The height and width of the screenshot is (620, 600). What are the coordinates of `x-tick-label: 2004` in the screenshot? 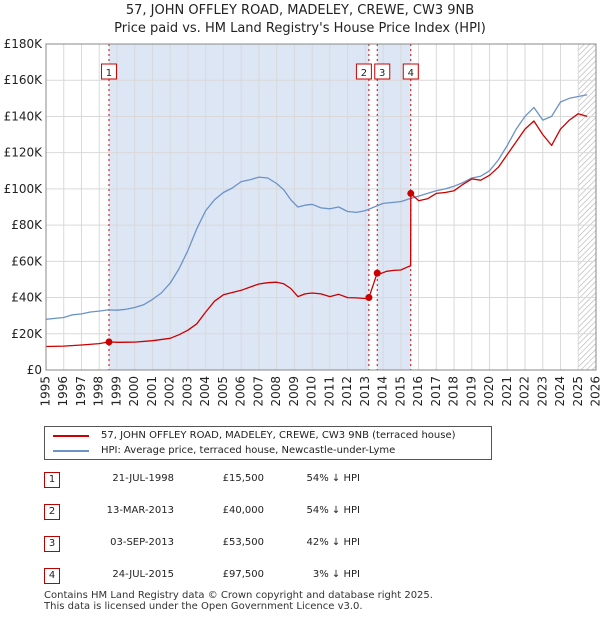 It's located at (205, 391).